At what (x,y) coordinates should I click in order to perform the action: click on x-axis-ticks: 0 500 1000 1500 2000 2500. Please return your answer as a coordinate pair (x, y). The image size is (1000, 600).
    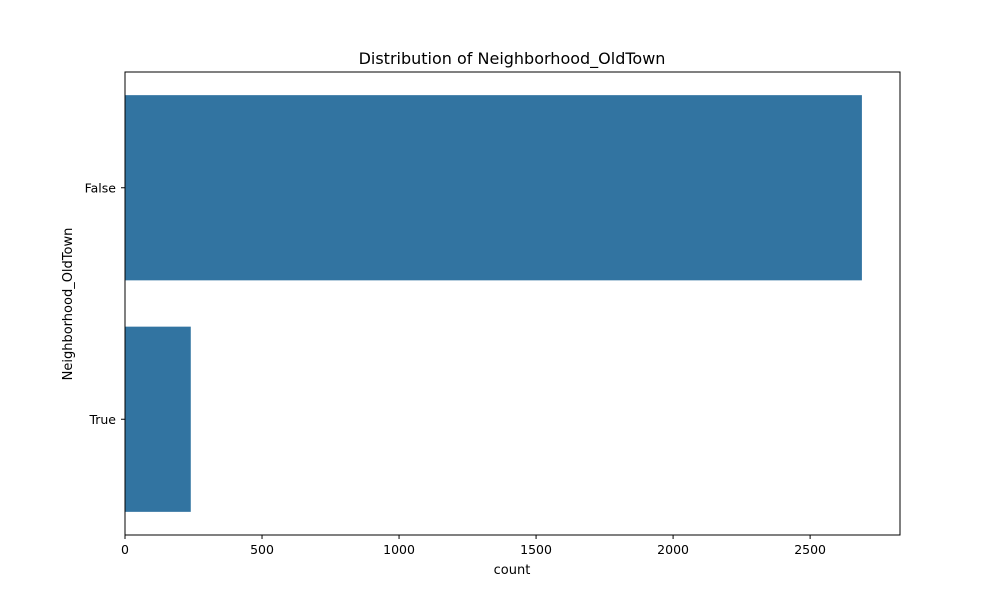
    Looking at the image, I should click on (473, 546).